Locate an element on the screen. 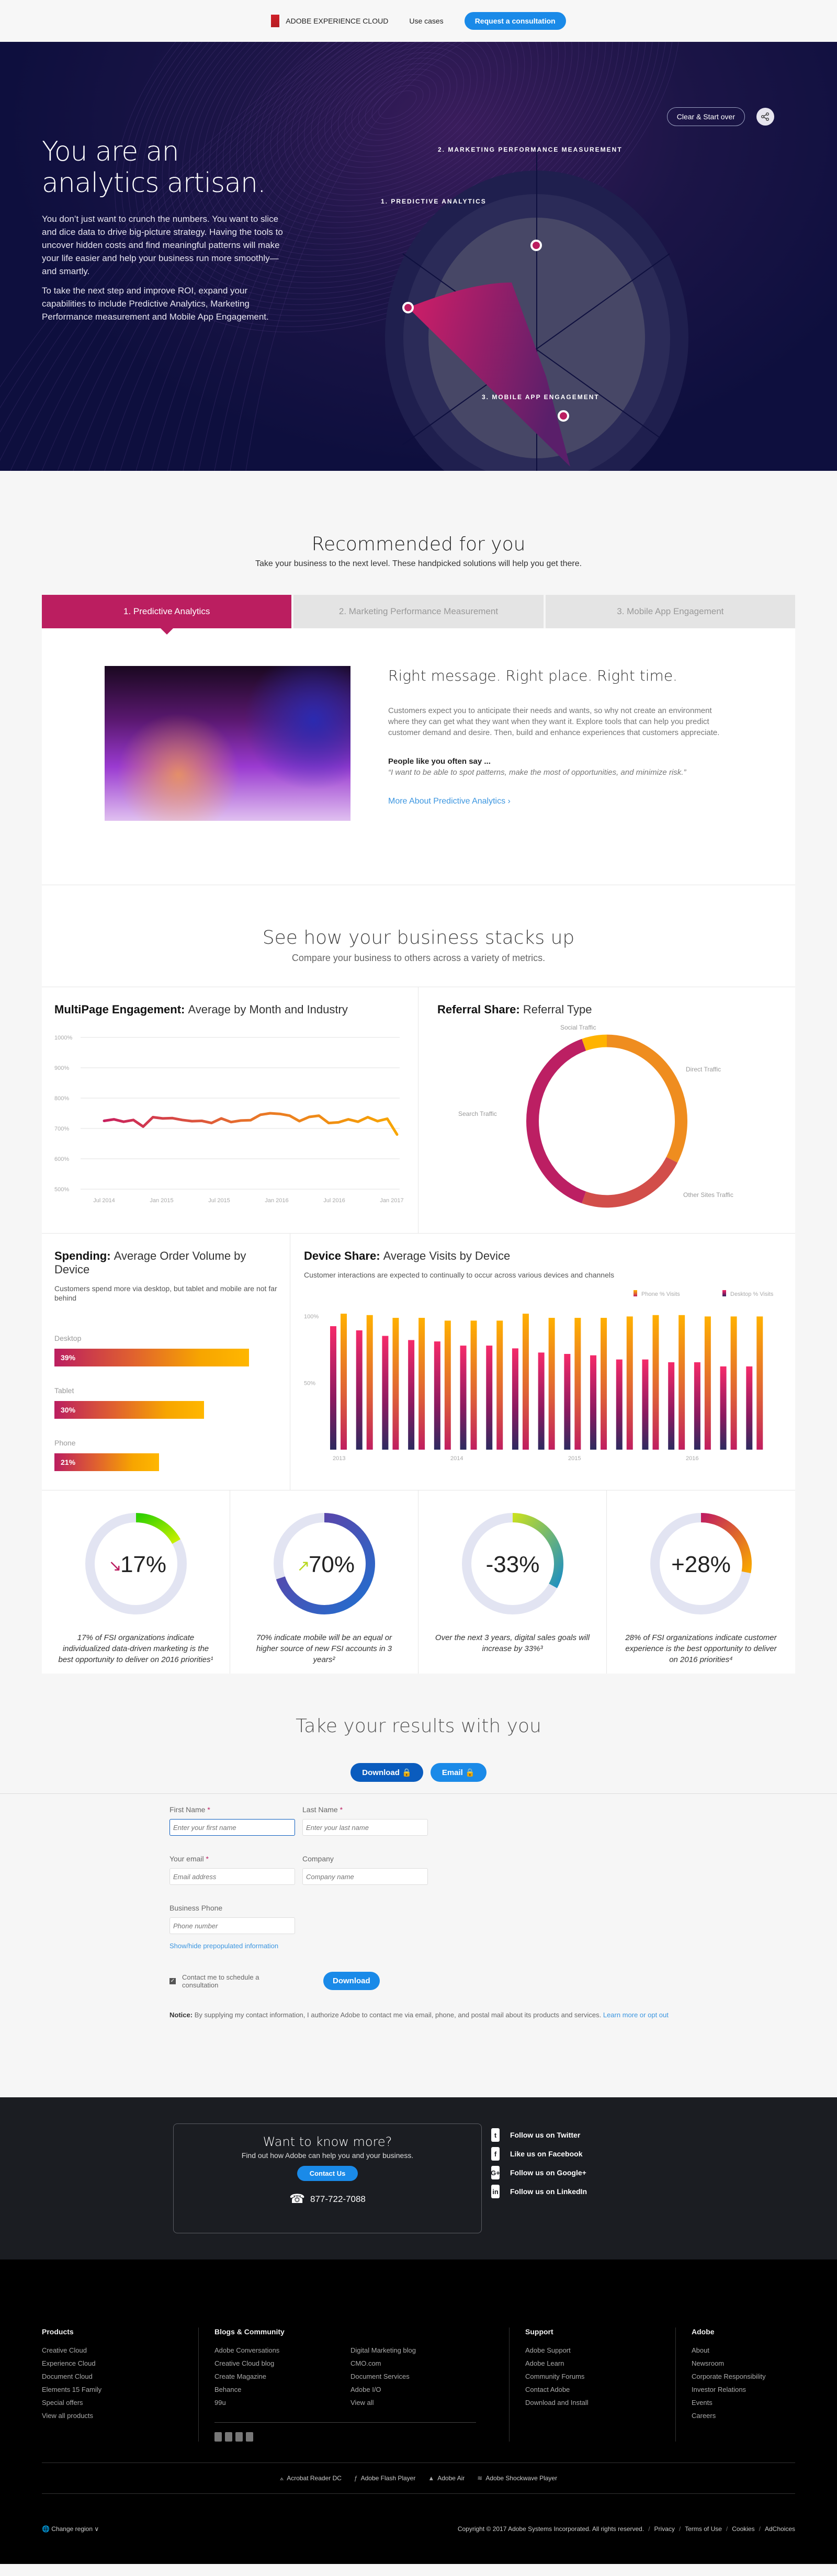 The height and width of the screenshot is (2576, 837). footer-link: Newsroom is located at coordinates (708, 2363).